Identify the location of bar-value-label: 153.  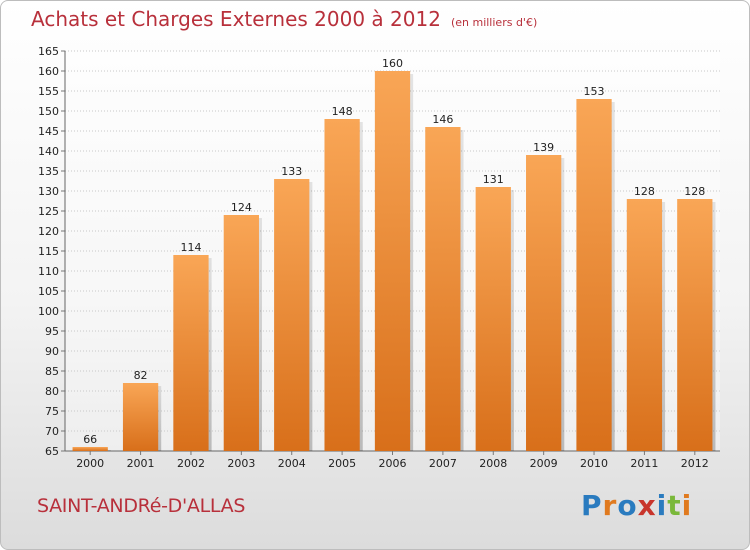
(594, 91).